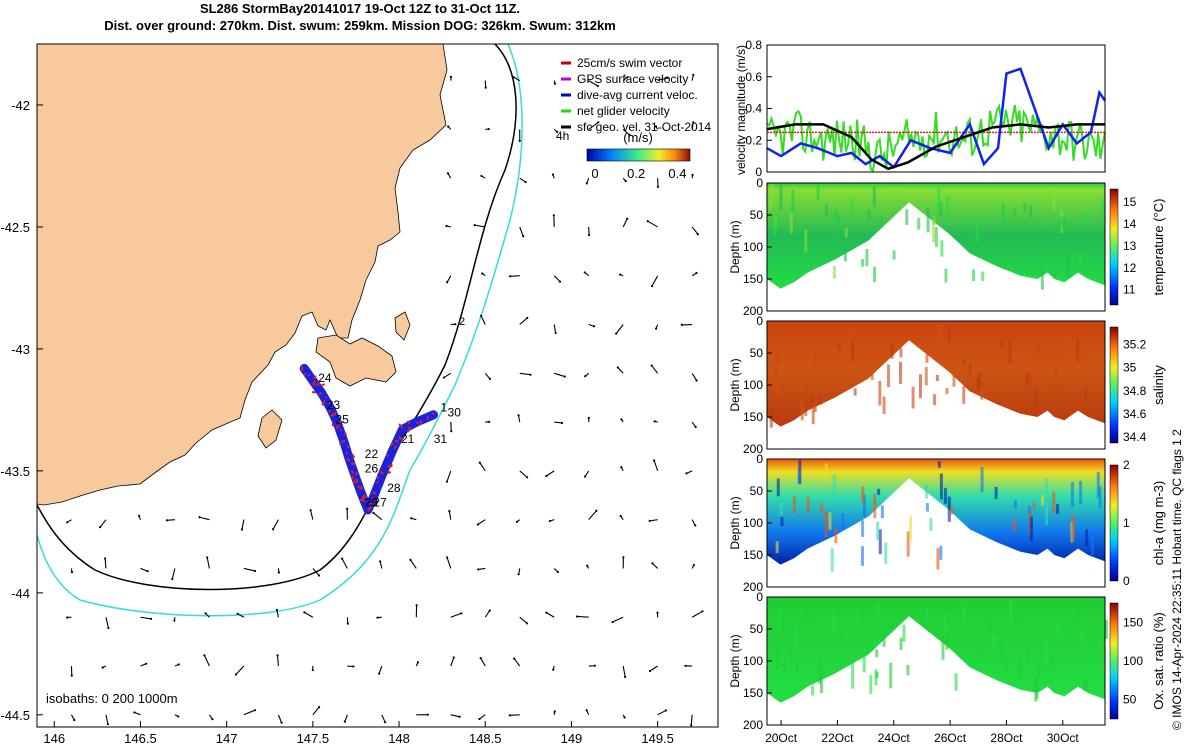  Describe the element at coordinates (594, 173) in the screenshot. I see `map-colorbar-tick: 0` at that location.